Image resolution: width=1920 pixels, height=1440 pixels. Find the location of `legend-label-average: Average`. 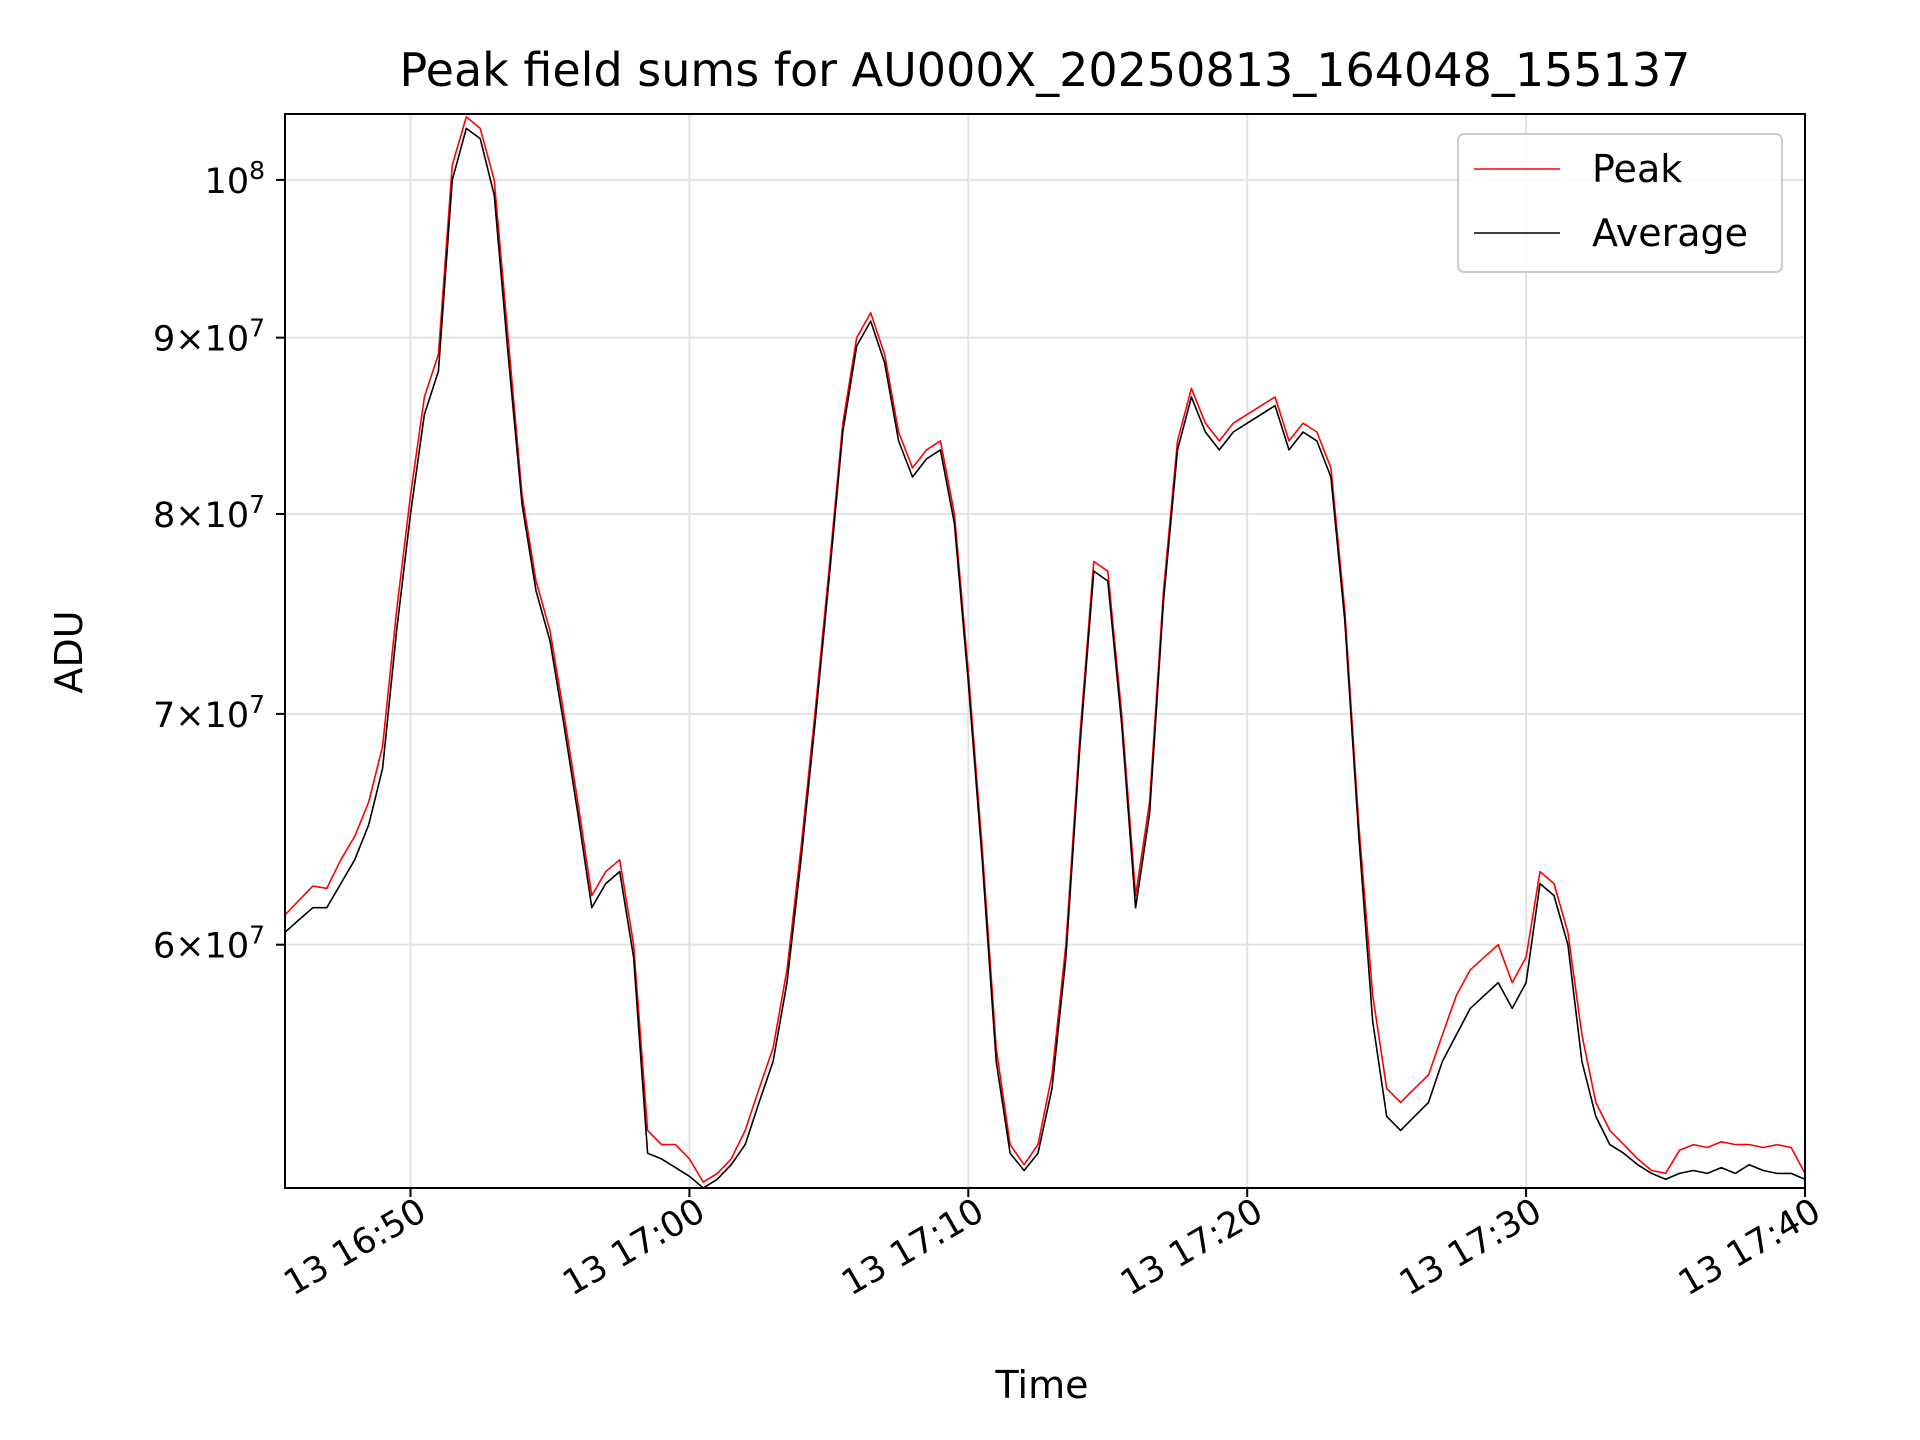

legend-label-average: Average is located at coordinates (1670, 233).